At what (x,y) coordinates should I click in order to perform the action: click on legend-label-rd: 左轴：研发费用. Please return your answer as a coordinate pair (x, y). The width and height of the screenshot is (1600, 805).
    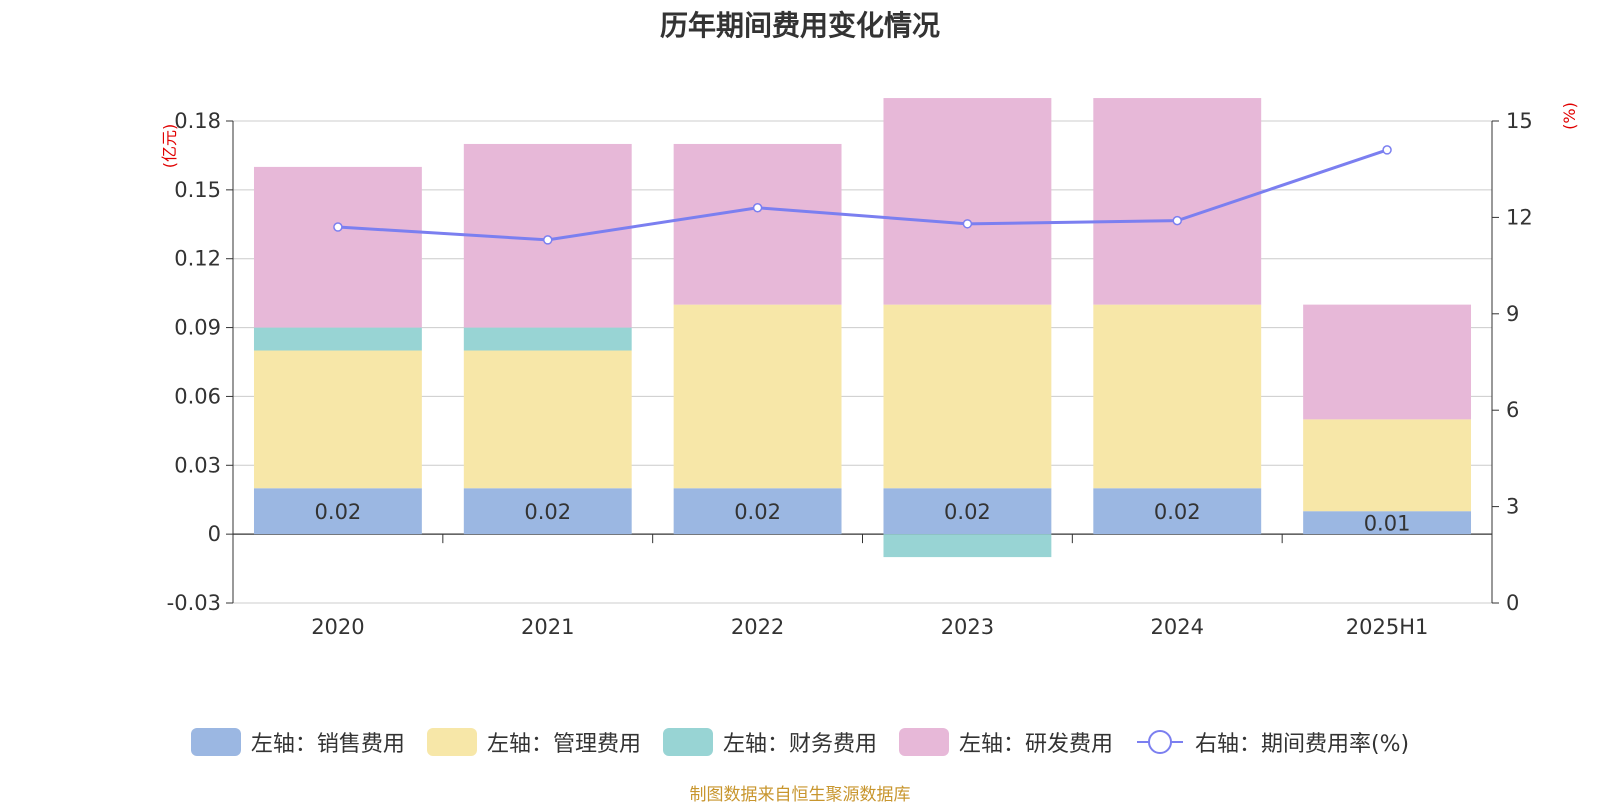
    Looking at the image, I should click on (1035, 744).